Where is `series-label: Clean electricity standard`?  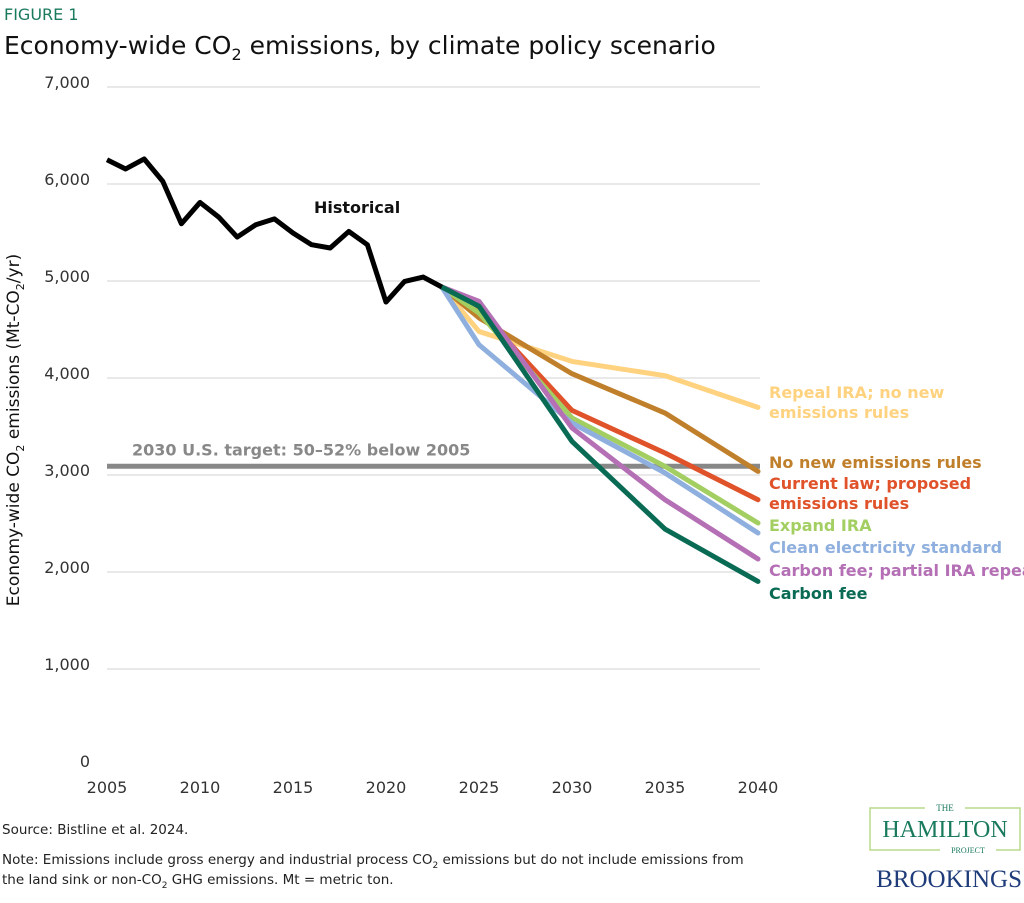
series-label: Clean electricity standard is located at coordinates (885, 547).